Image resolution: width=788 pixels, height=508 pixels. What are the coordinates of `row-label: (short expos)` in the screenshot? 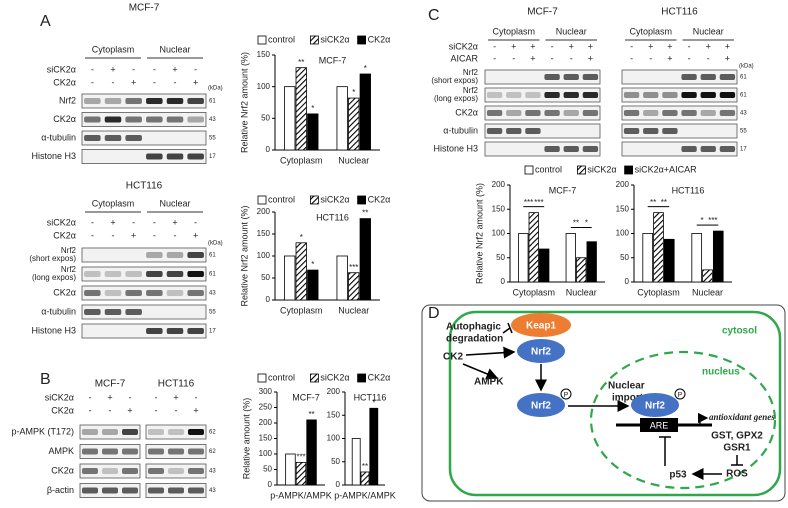 It's located at (52, 258).